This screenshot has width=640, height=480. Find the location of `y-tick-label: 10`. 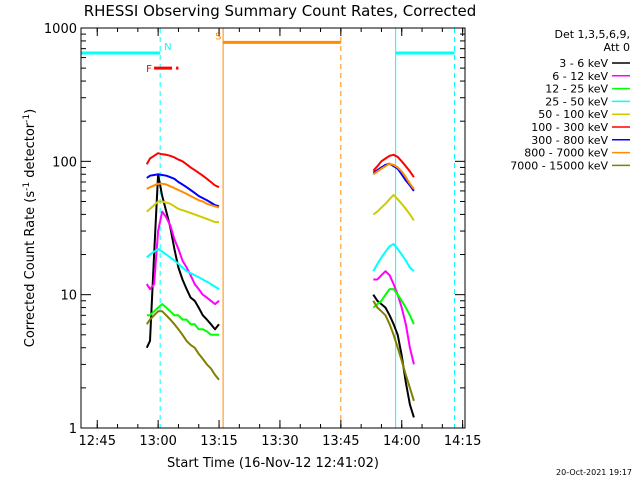

y-tick-label: 10 is located at coordinates (68, 296).